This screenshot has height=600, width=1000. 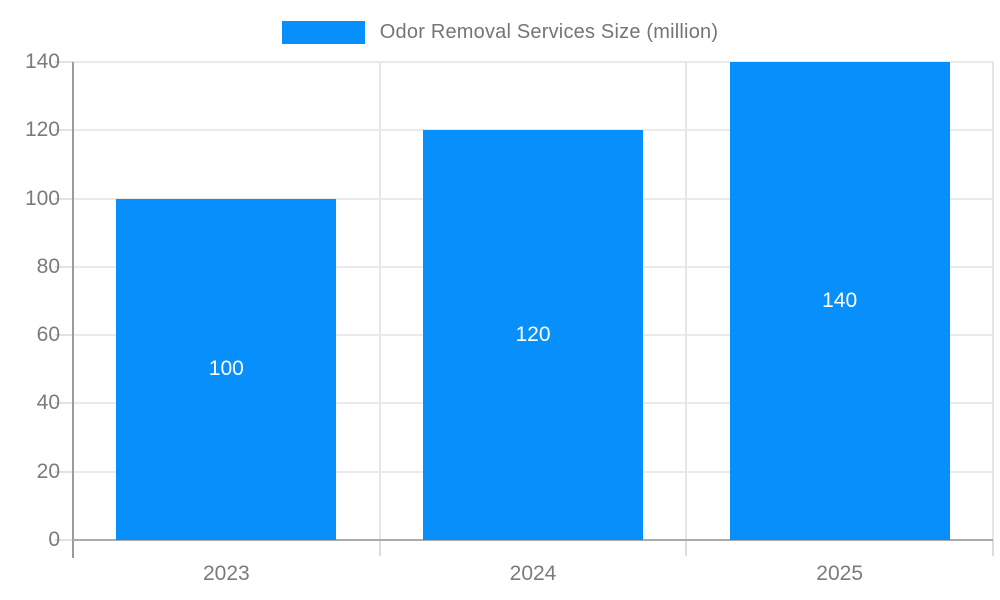 I want to click on legend-item: Odor Removal Services Size (million), so click(x=500, y=32).